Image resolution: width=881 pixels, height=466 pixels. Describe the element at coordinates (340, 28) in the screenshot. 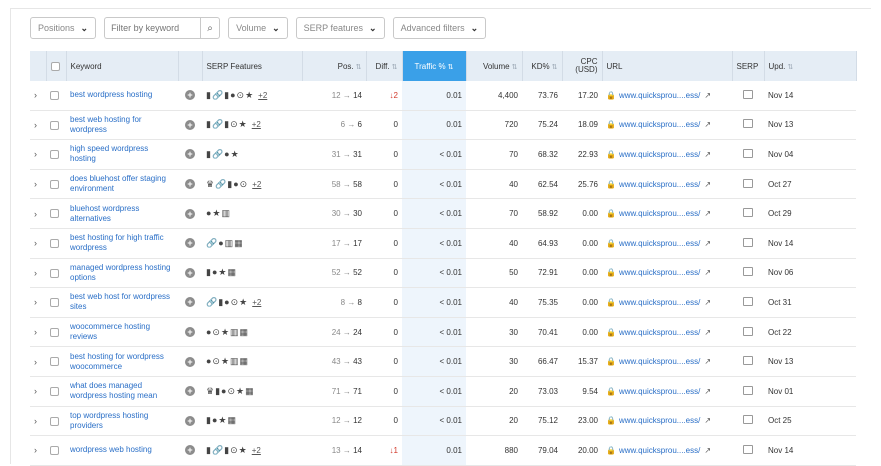

I see `serp-features-filter-dropdown: SERP features ⌄` at that location.